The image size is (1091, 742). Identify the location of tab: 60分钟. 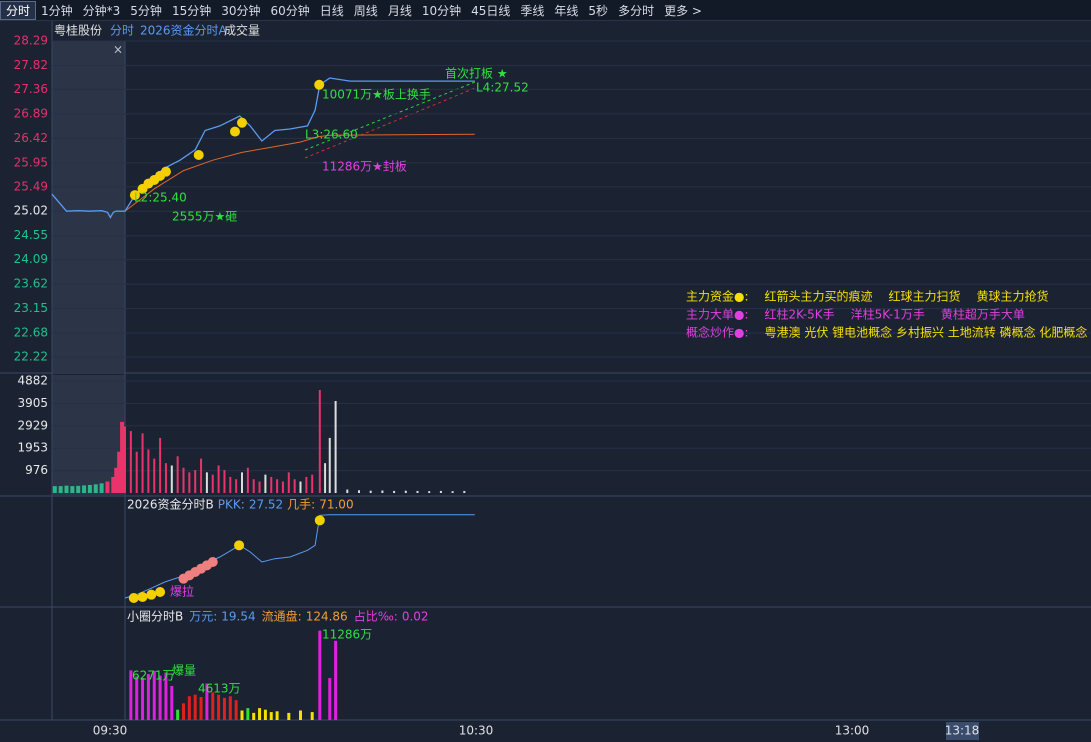
(290, 10).